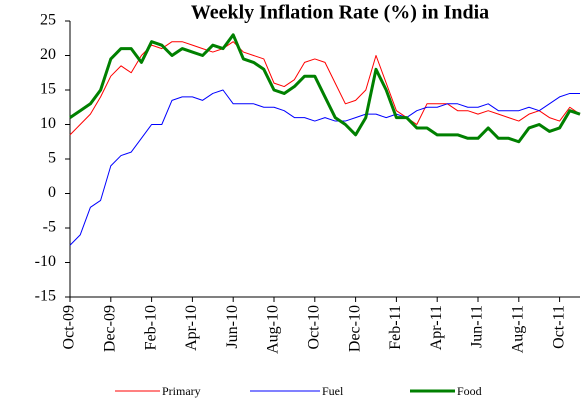  Describe the element at coordinates (48, 20) in the screenshot. I see `y-tick-label: 25` at that location.